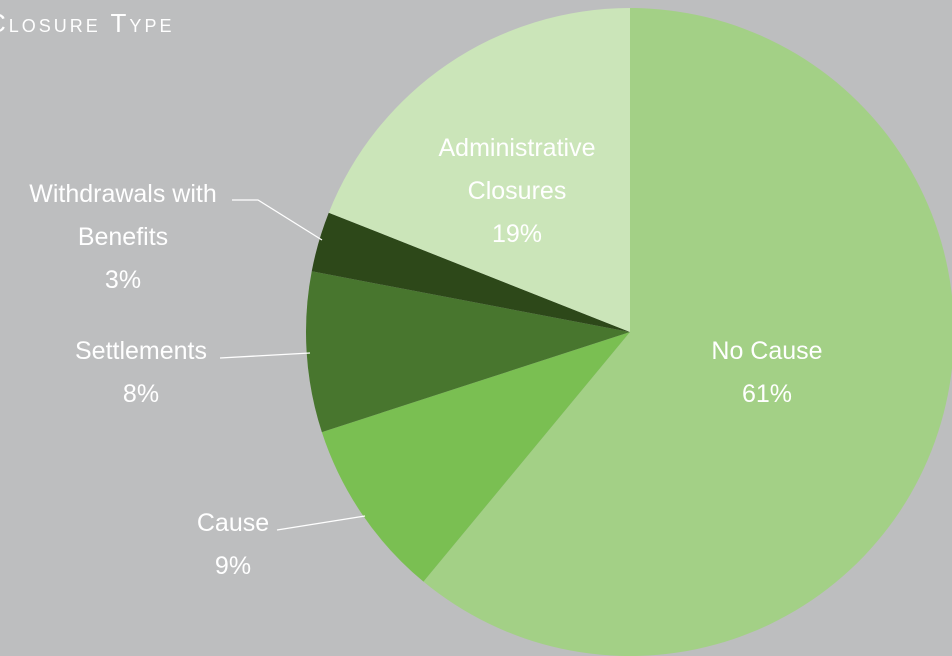 This screenshot has width=952, height=656. I want to click on slice-value-label-administrative-closures: 19%, so click(517, 234).